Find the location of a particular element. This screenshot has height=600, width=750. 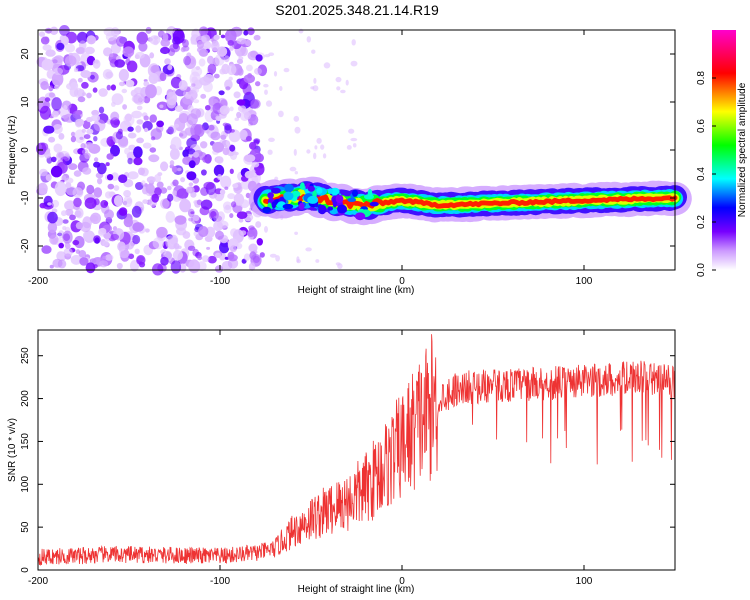

y-tick-label: 200 is located at coordinates (25, 398).